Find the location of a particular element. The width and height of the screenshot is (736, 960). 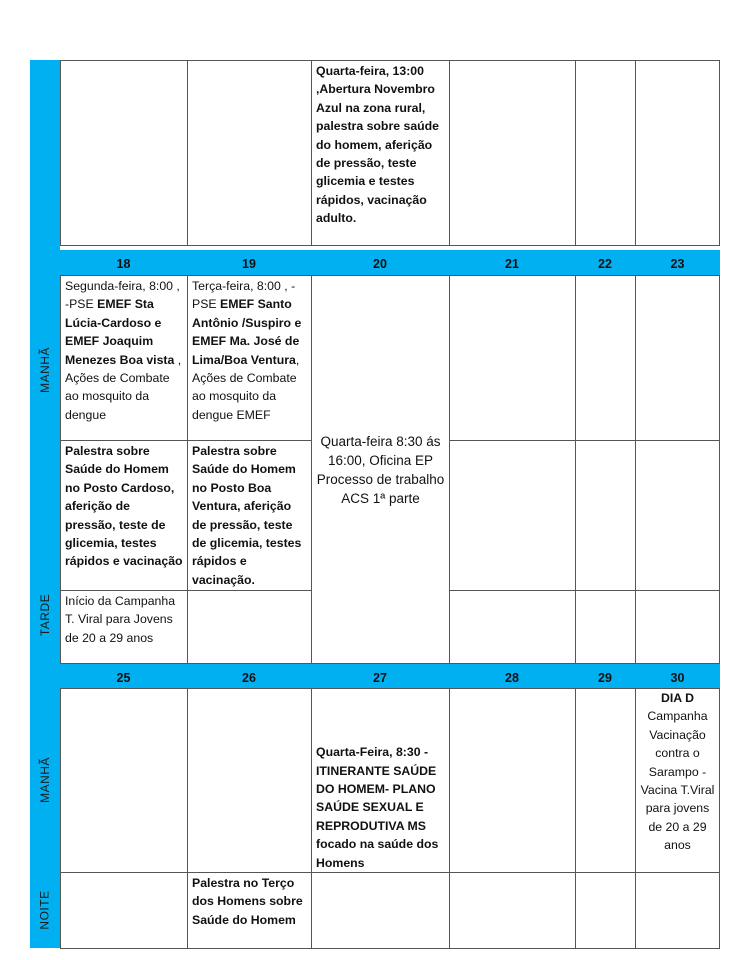

period-label-morning: MANHÃ is located at coordinates (45, 370).